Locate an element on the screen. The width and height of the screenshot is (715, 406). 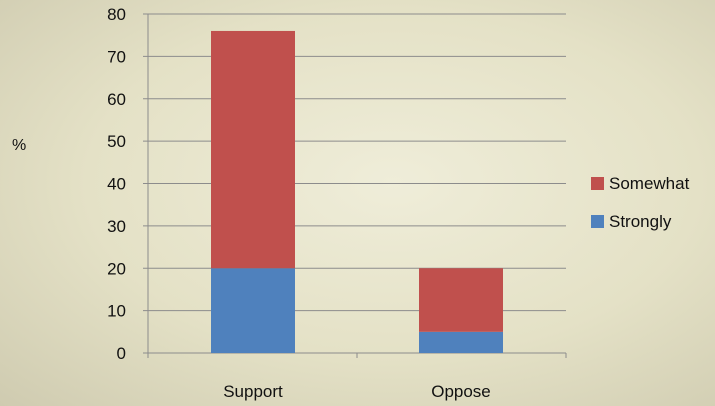
x-category-labels: Support Oppose is located at coordinates (357, 391).